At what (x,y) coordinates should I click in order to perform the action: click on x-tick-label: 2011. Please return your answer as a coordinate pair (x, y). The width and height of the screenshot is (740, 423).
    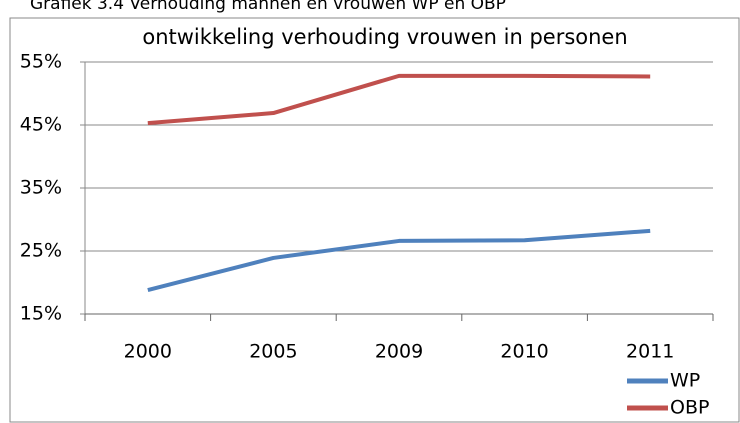
    Looking at the image, I should click on (650, 352).